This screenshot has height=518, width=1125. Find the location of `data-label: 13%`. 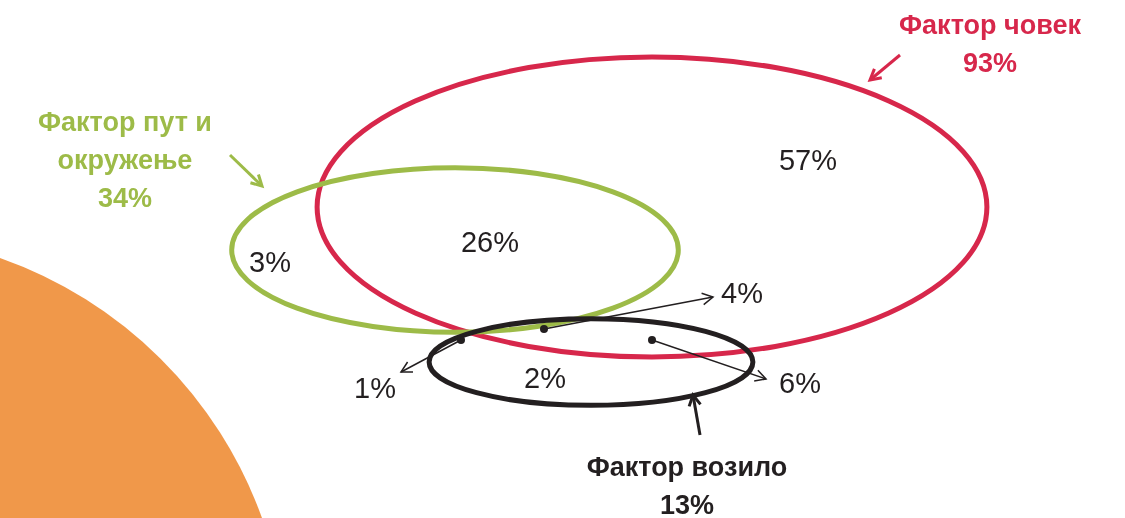

data-label: 13% is located at coordinates (687, 504).